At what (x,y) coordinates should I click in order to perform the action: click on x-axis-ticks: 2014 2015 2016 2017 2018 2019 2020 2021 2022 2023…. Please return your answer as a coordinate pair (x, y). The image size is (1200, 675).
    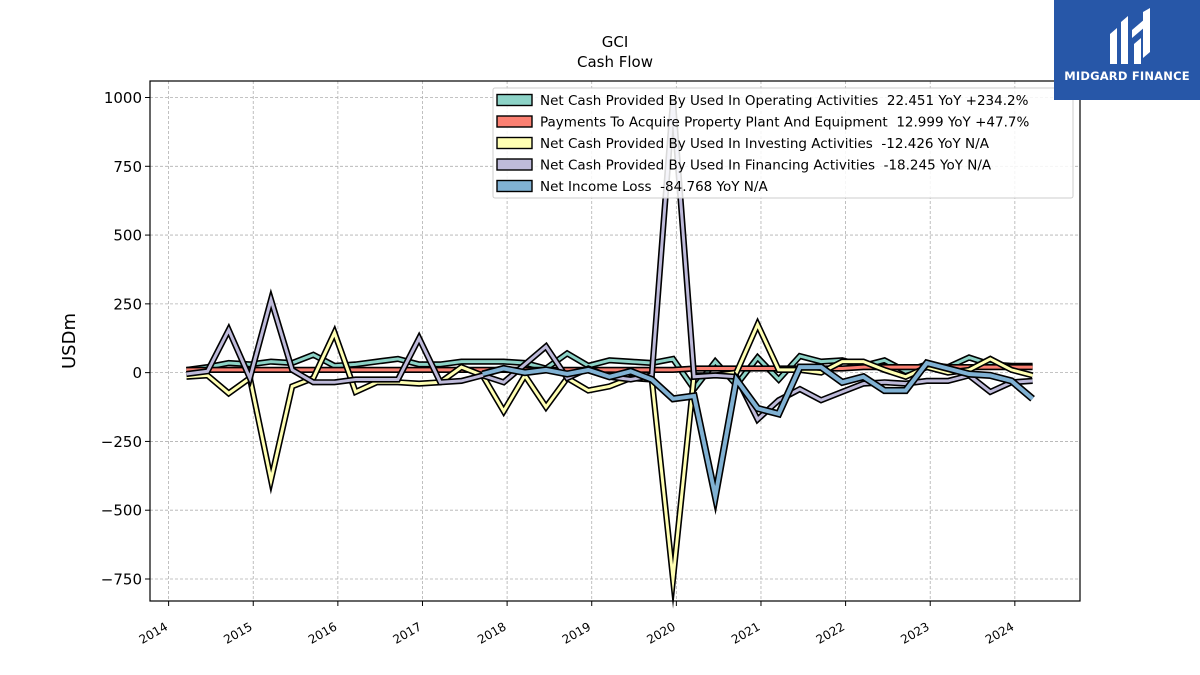
    Looking at the image, I should click on (576, 624).